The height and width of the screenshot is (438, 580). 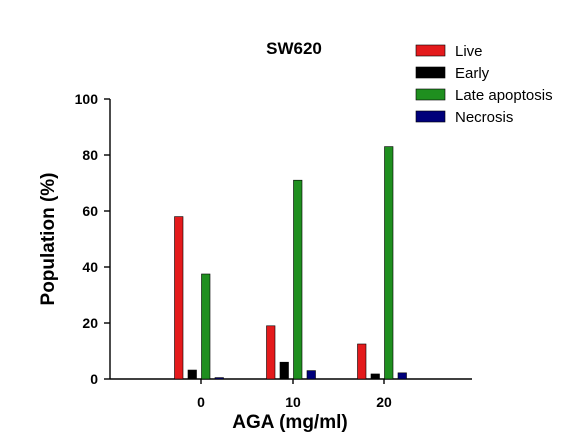 I want to click on y-tick-label: 60, so click(x=90, y=211).